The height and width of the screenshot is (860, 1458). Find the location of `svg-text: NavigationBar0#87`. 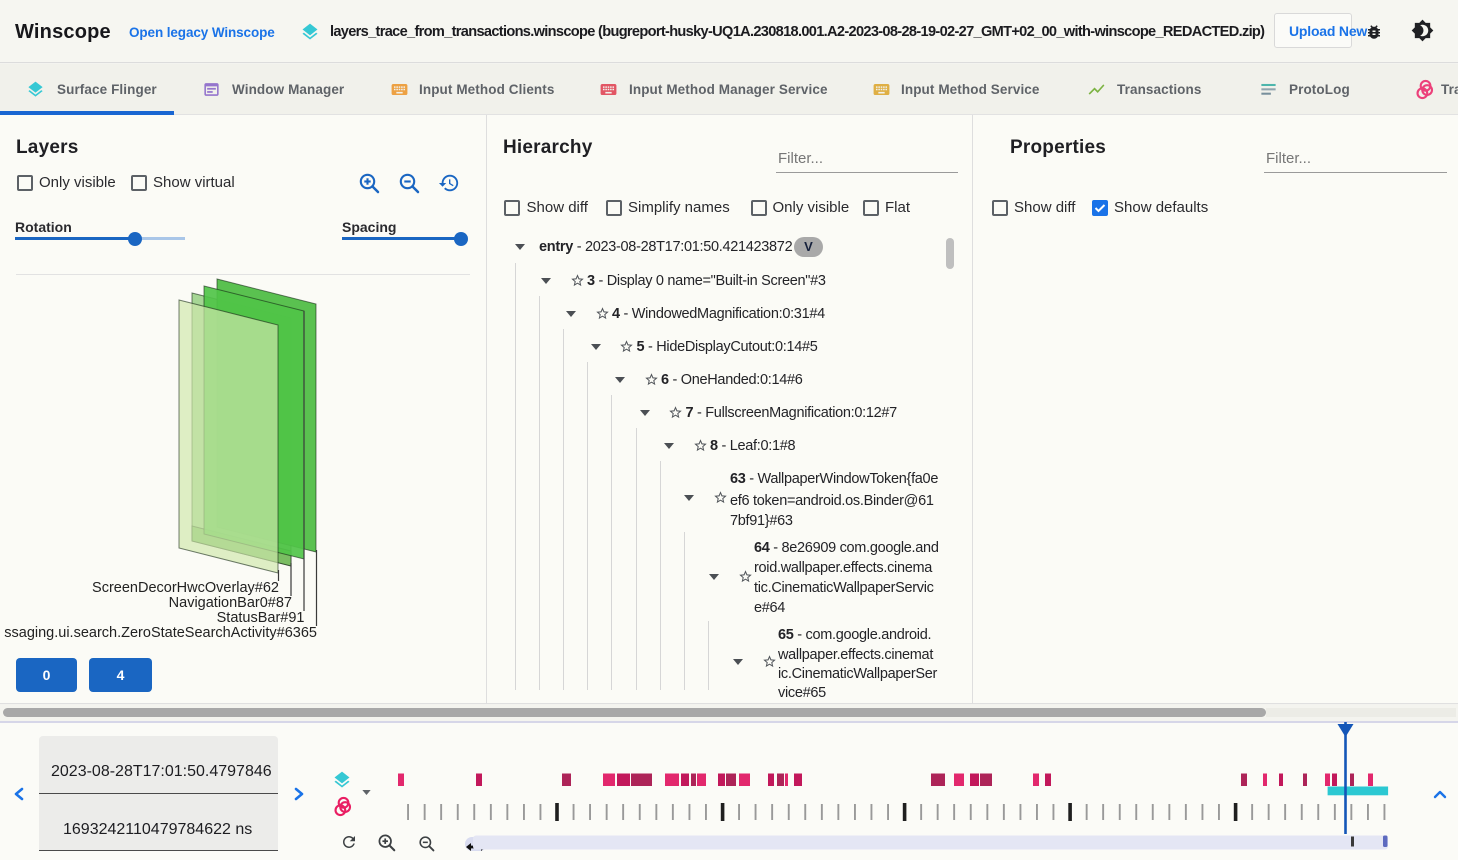

svg-text: NavigationBar0#87 is located at coordinates (230, 603).